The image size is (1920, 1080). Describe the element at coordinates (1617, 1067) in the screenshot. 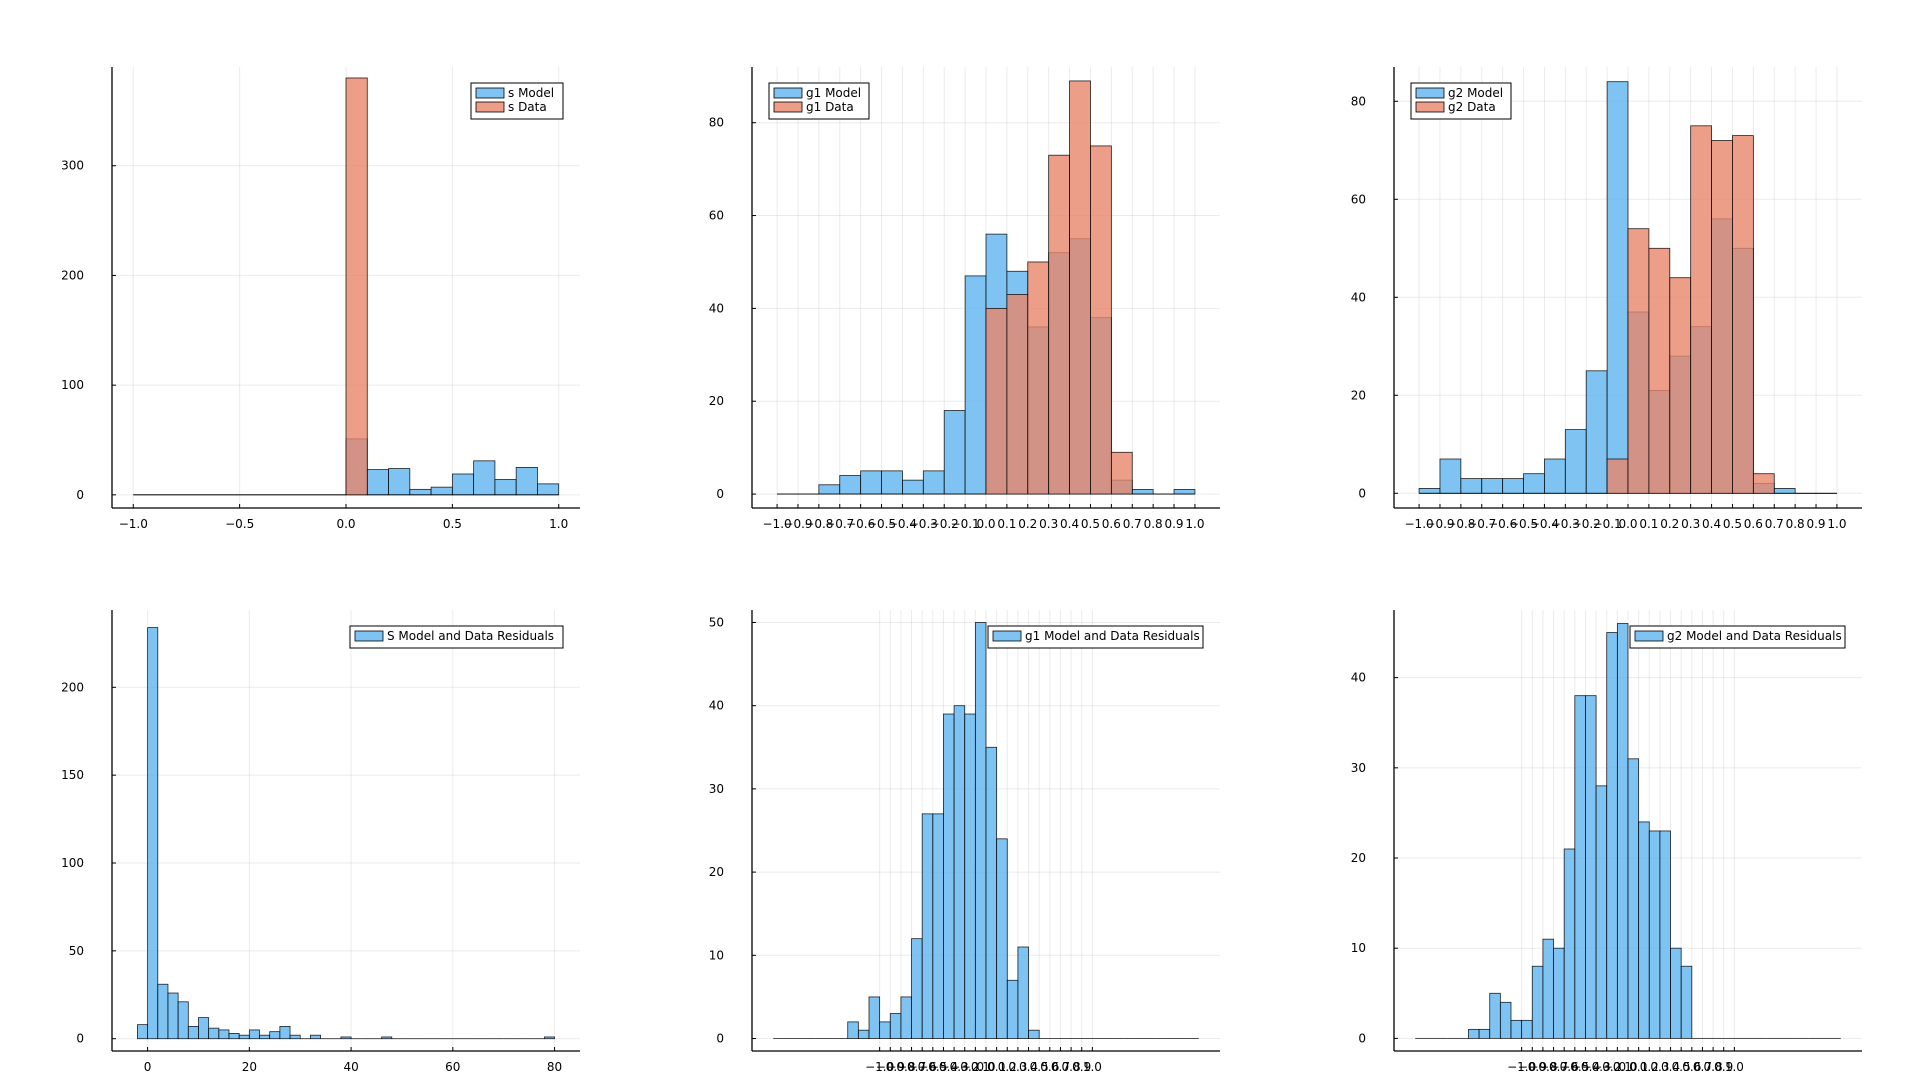

I see `g2-residuals-x-tick-label: −0.1` at that location.